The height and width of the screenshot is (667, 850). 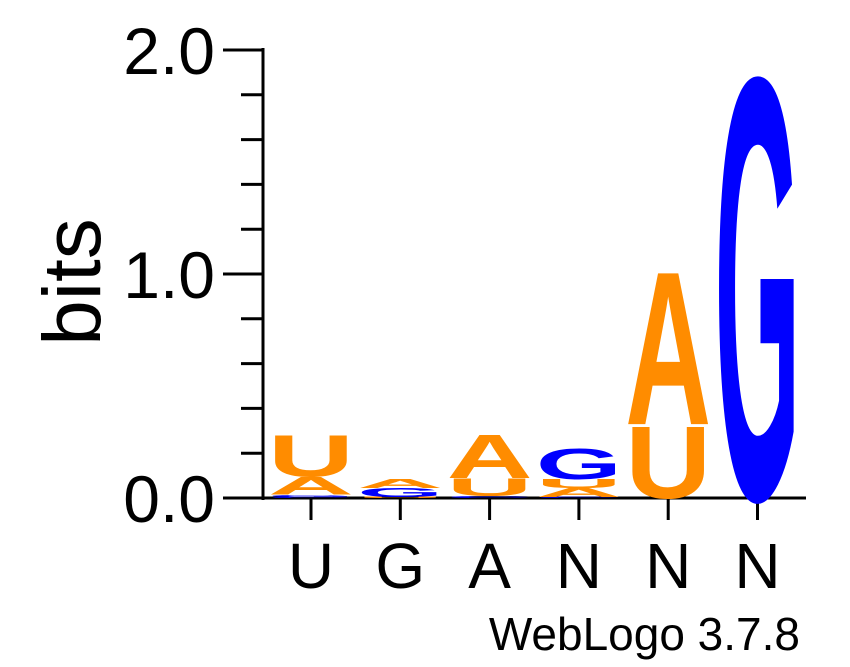 I want to click on y-axis-label: bits, so click(x=72, y=282).